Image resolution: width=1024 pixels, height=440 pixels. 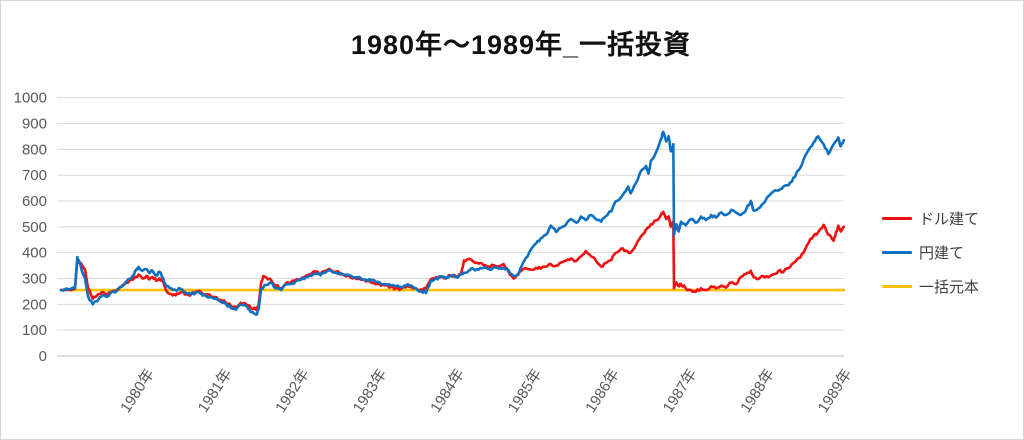 What do you see at coordinates (34, 175) in the screenshot?
I see `y-tick-label: 700` at bounding box center [34, 175].